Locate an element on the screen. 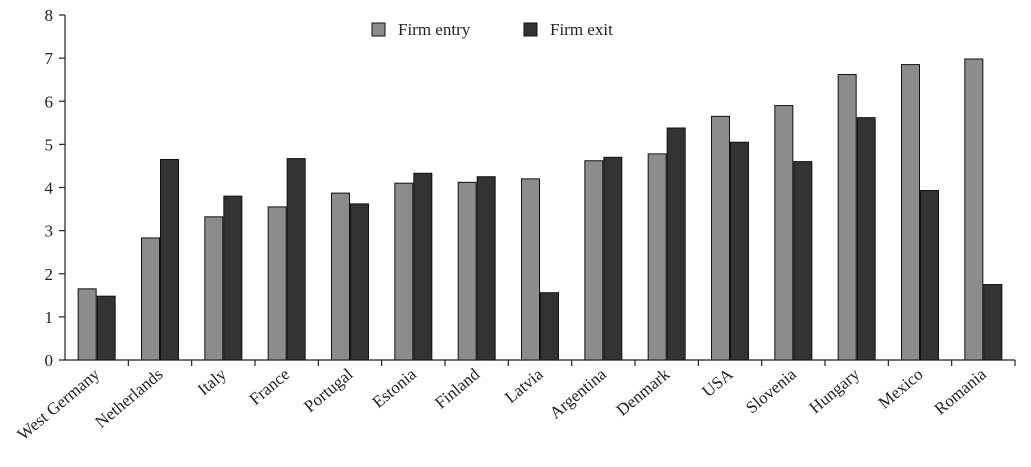 This screenshot has width=1031, height=467. category-label: Romania is located at coordinates (961, 391).